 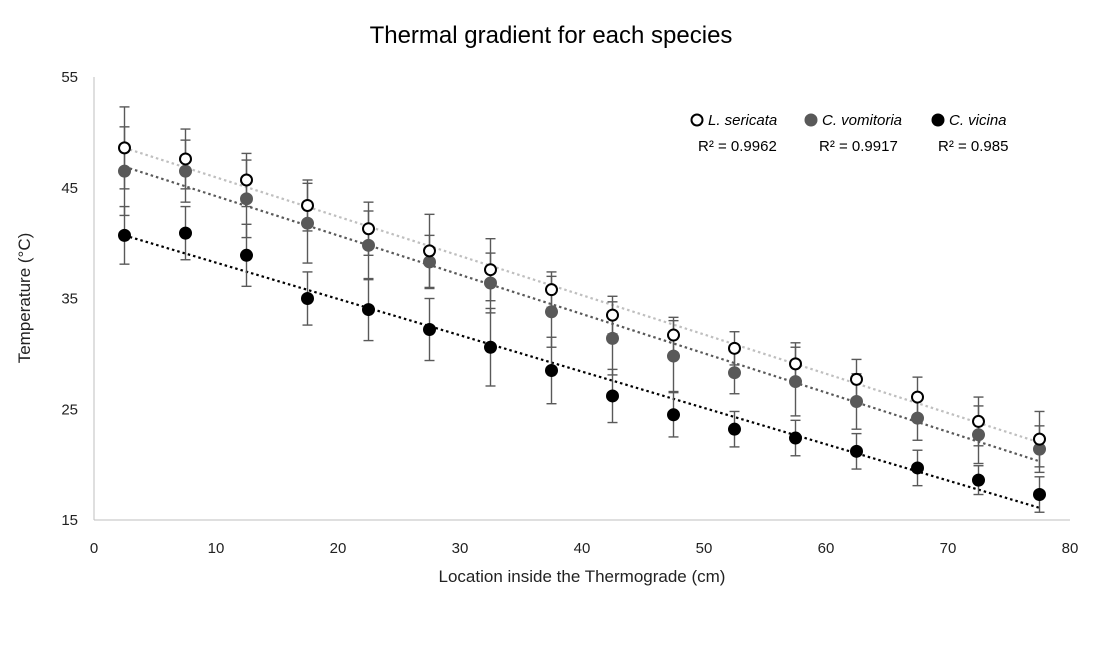 What do you see at coordinates (969, 133) in the screenshot?
I see `legend-item-c-vicina: C. vicina R² = 0.985` at bounding box center [969, 133].